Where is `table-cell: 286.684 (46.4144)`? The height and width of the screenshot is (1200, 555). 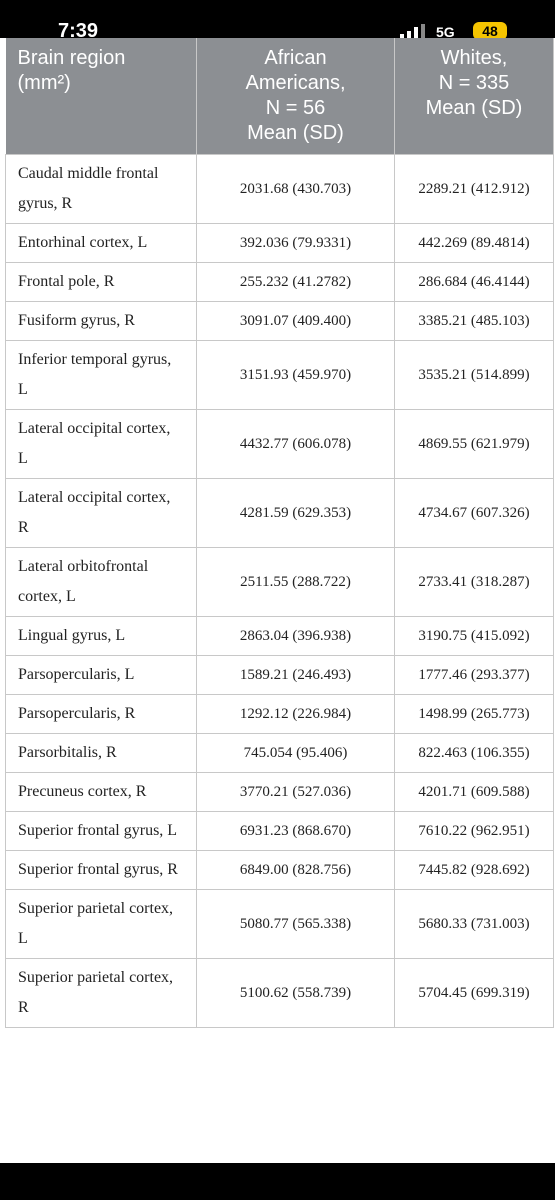
table-cell: 286.684 (46.4144) is located at coordinates (474, 282).